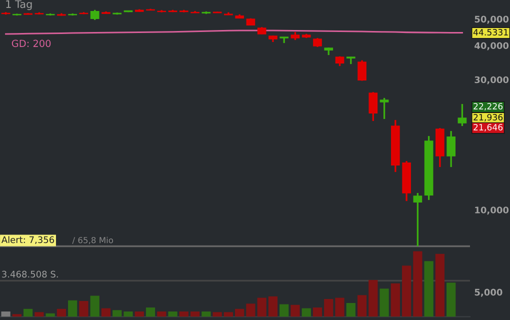 The width and height of the screenshot is (510, 320). What do you see at coordinates (490, 32) in the screenshot?
I see `text: 44.5331` at bounding box center [490, 32].